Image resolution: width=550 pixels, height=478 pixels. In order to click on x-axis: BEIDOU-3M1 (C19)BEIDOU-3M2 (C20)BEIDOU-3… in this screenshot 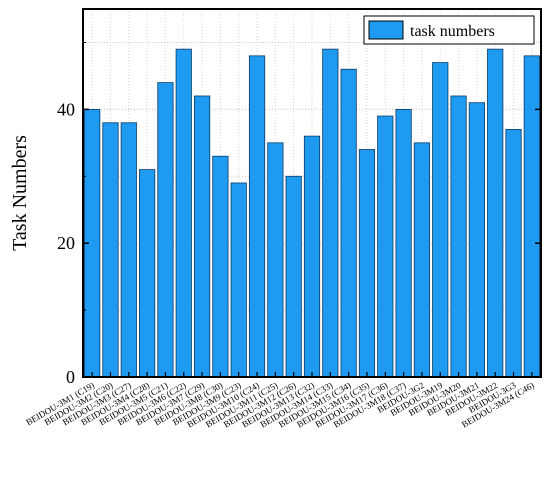, I will do `click(280, 401)`.